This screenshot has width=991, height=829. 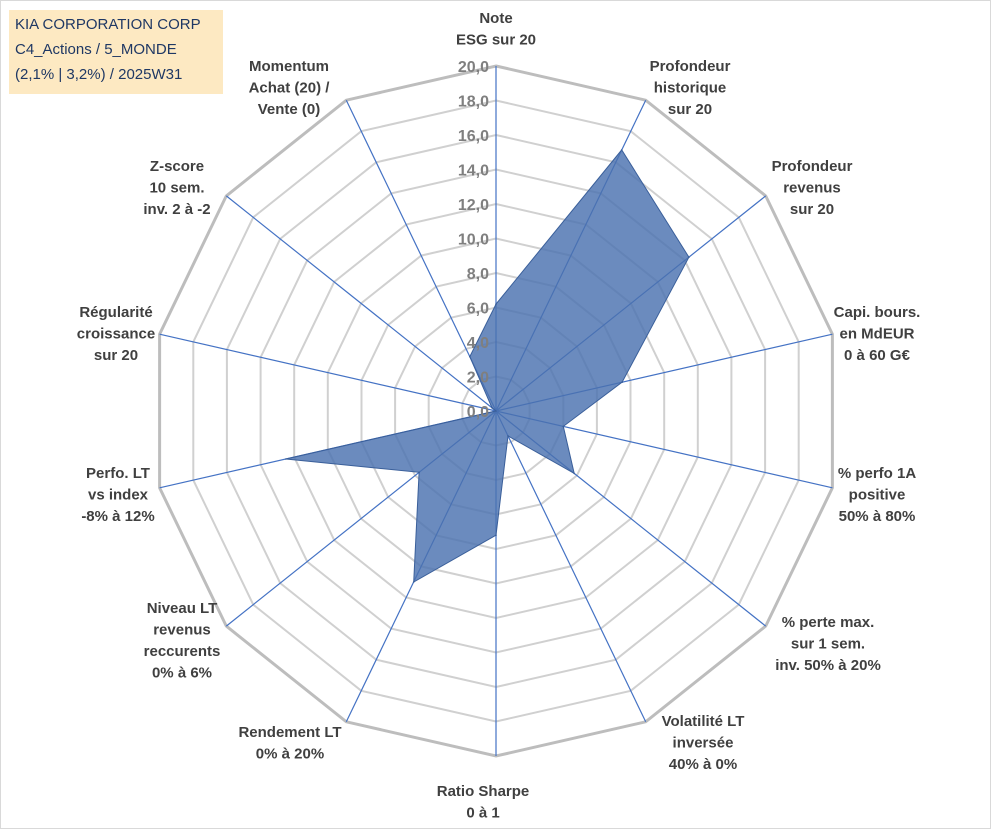 I want to click on tick-label-14: 14,0, so click(x=473, y=171).